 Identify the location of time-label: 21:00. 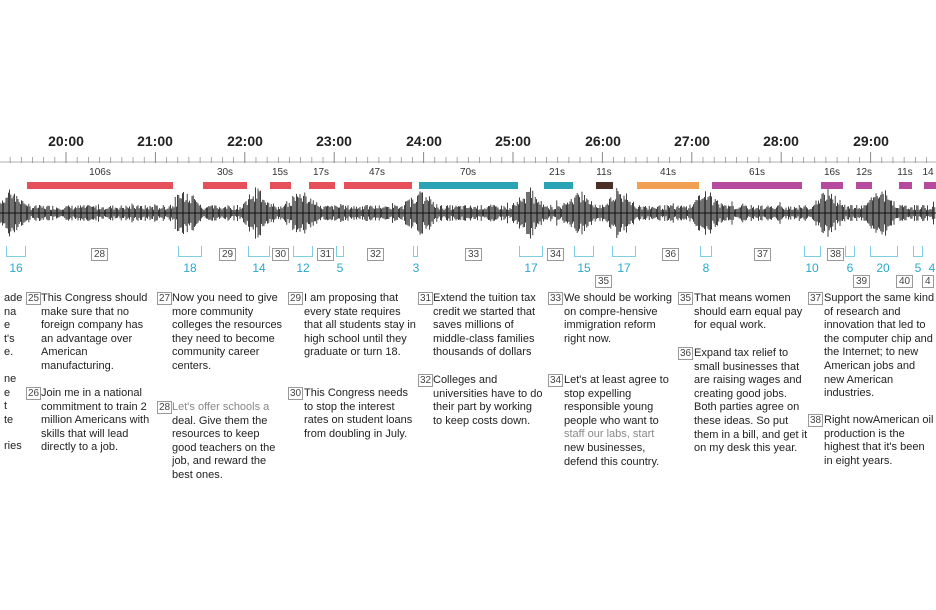
(155, 141).